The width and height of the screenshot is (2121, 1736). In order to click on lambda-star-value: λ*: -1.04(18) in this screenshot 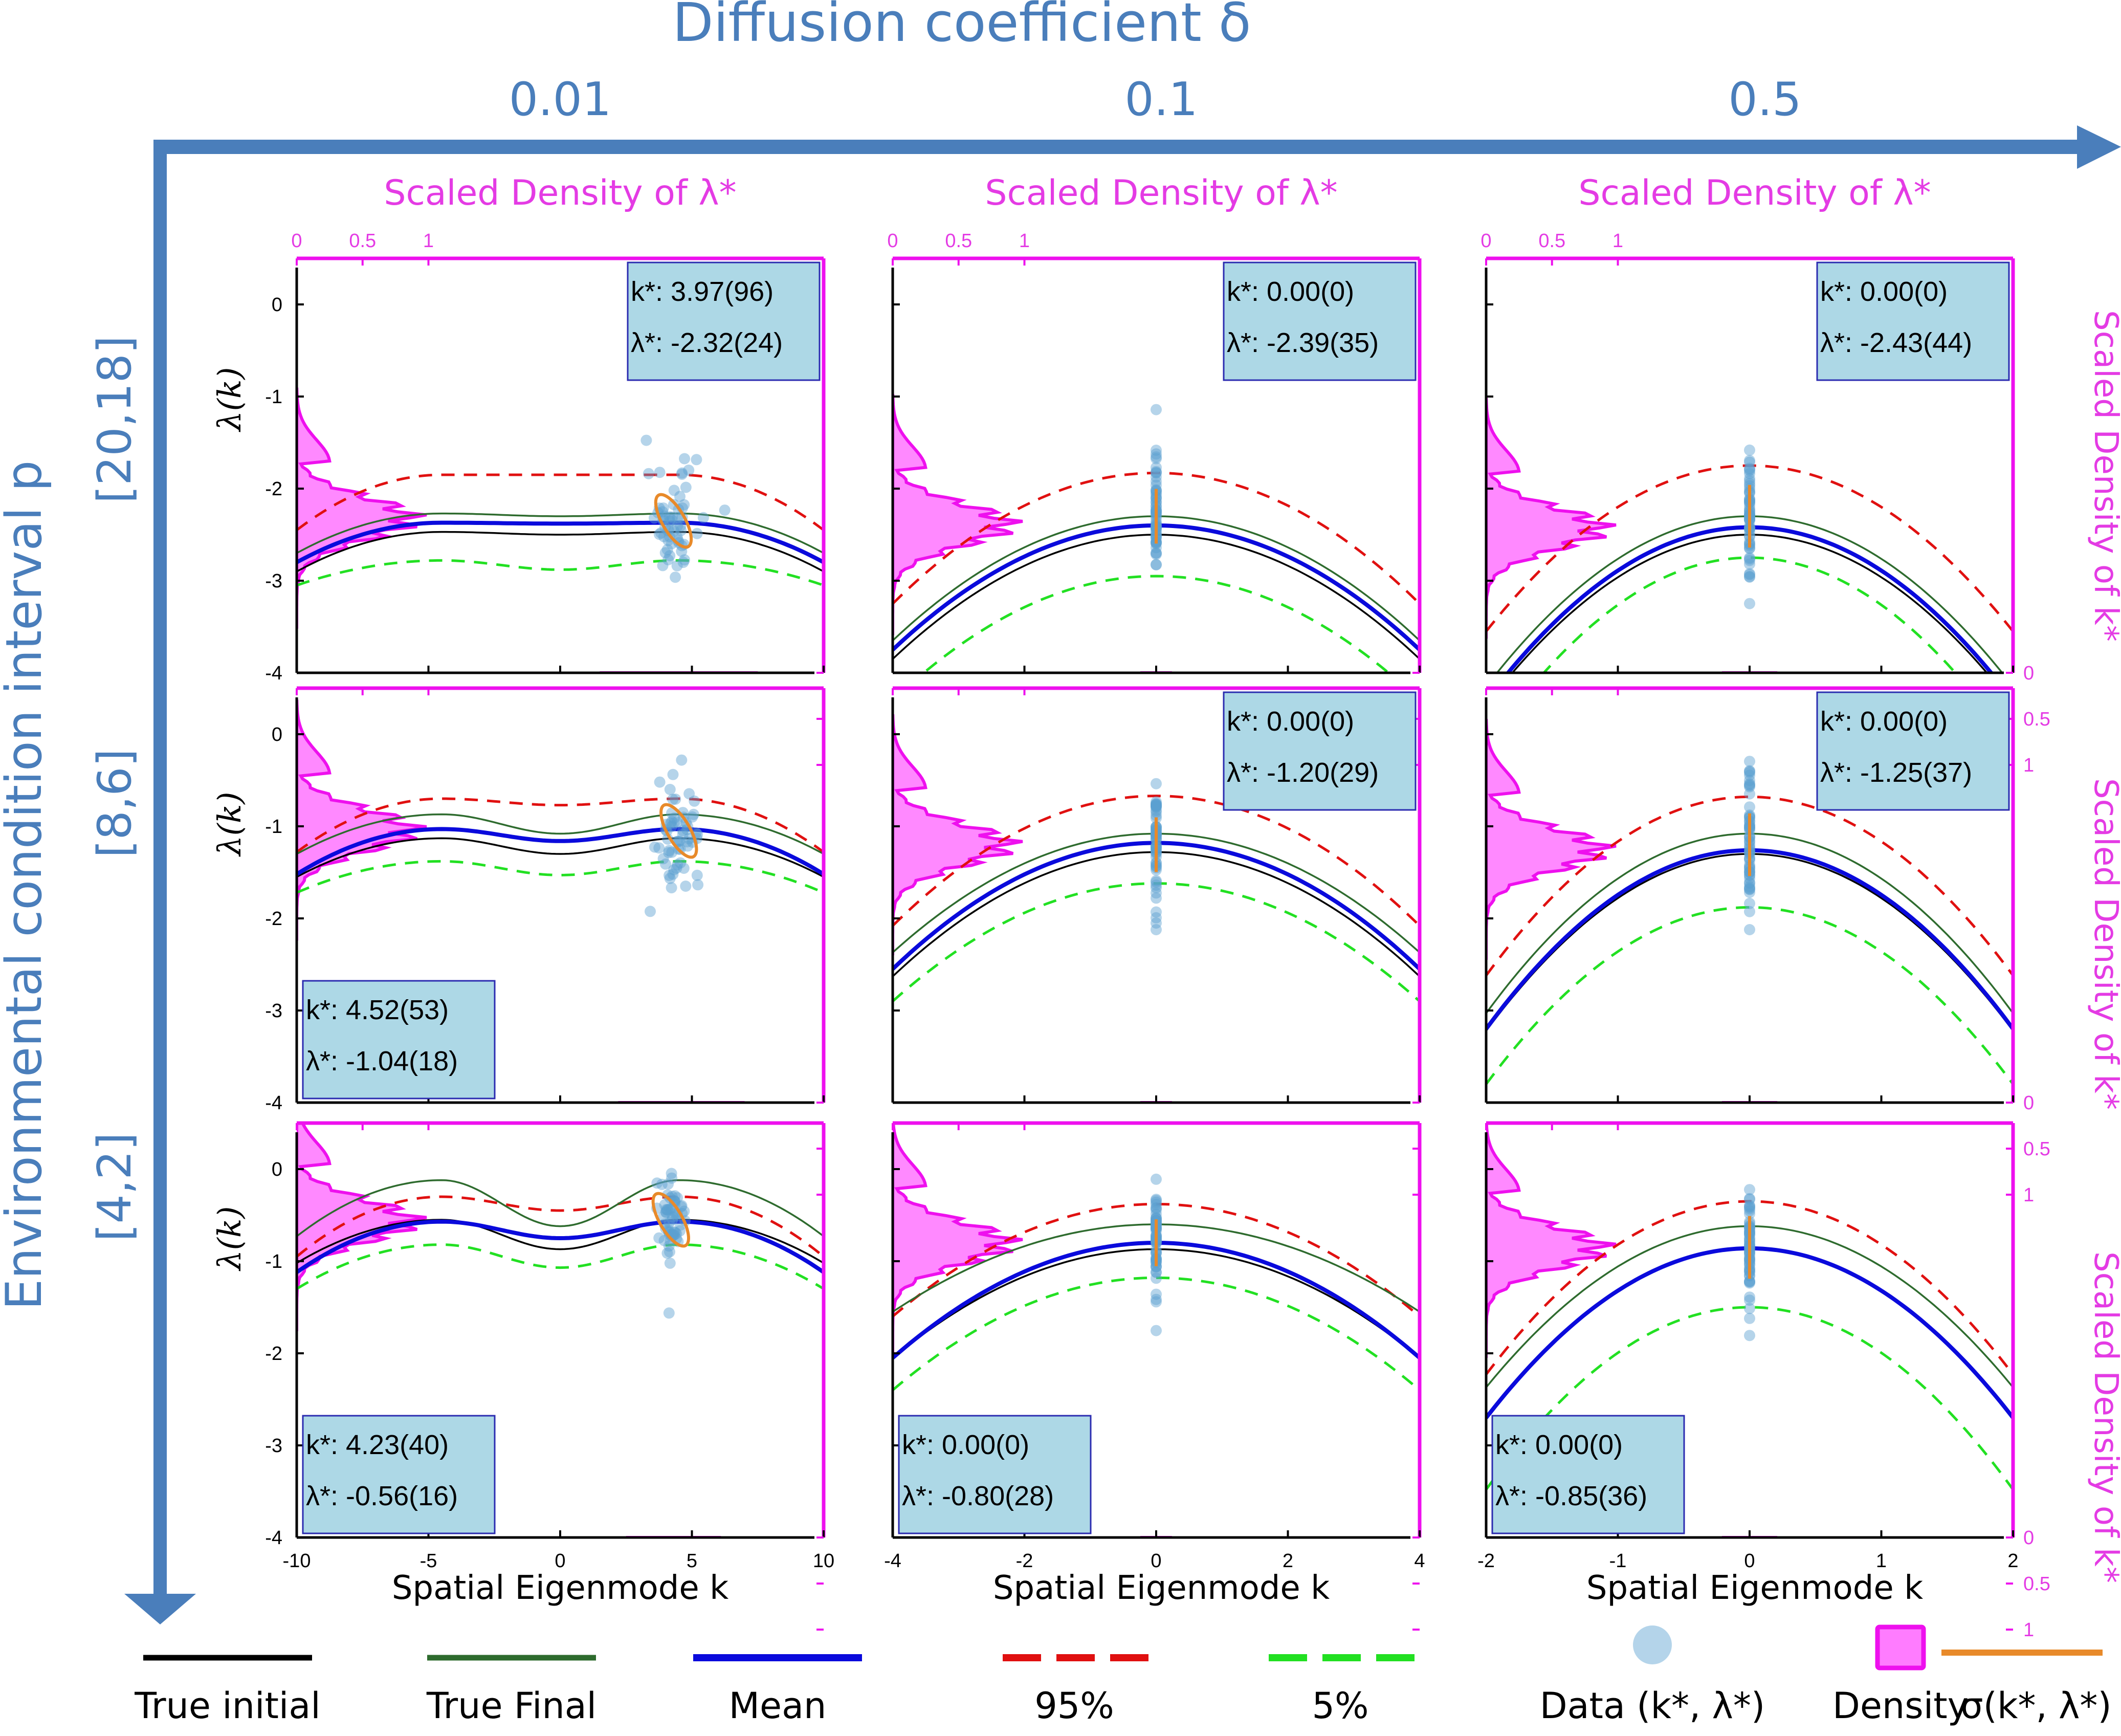, I will do `click(382, 1061)`.